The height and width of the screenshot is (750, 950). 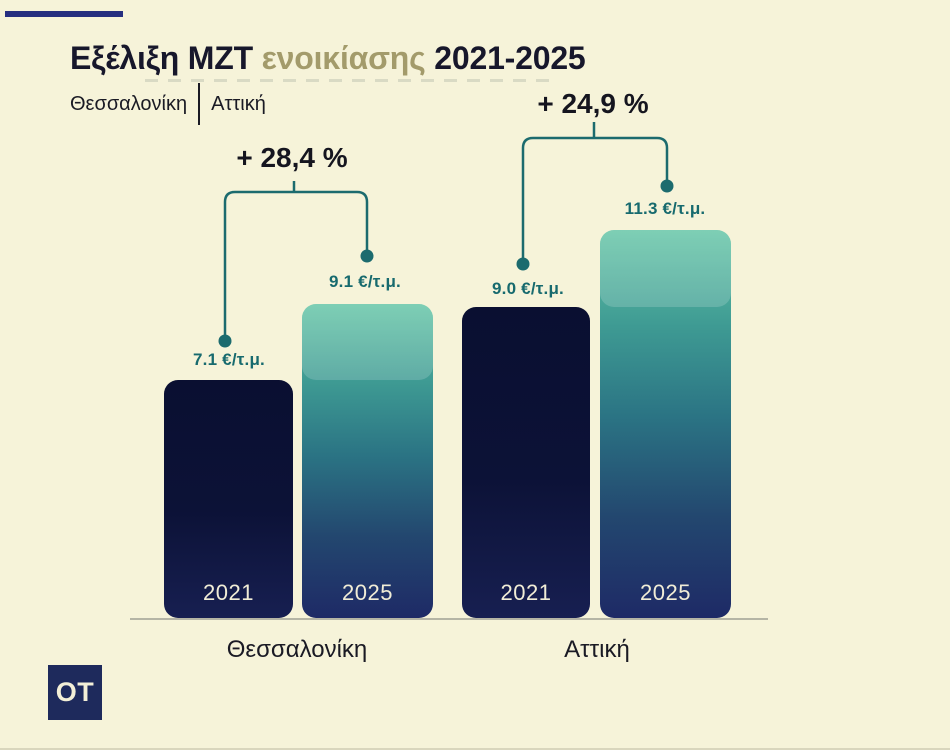 I want to click on region-subtitle: Θεσσαλονίκη Αττική, so click(x=168, y=104).